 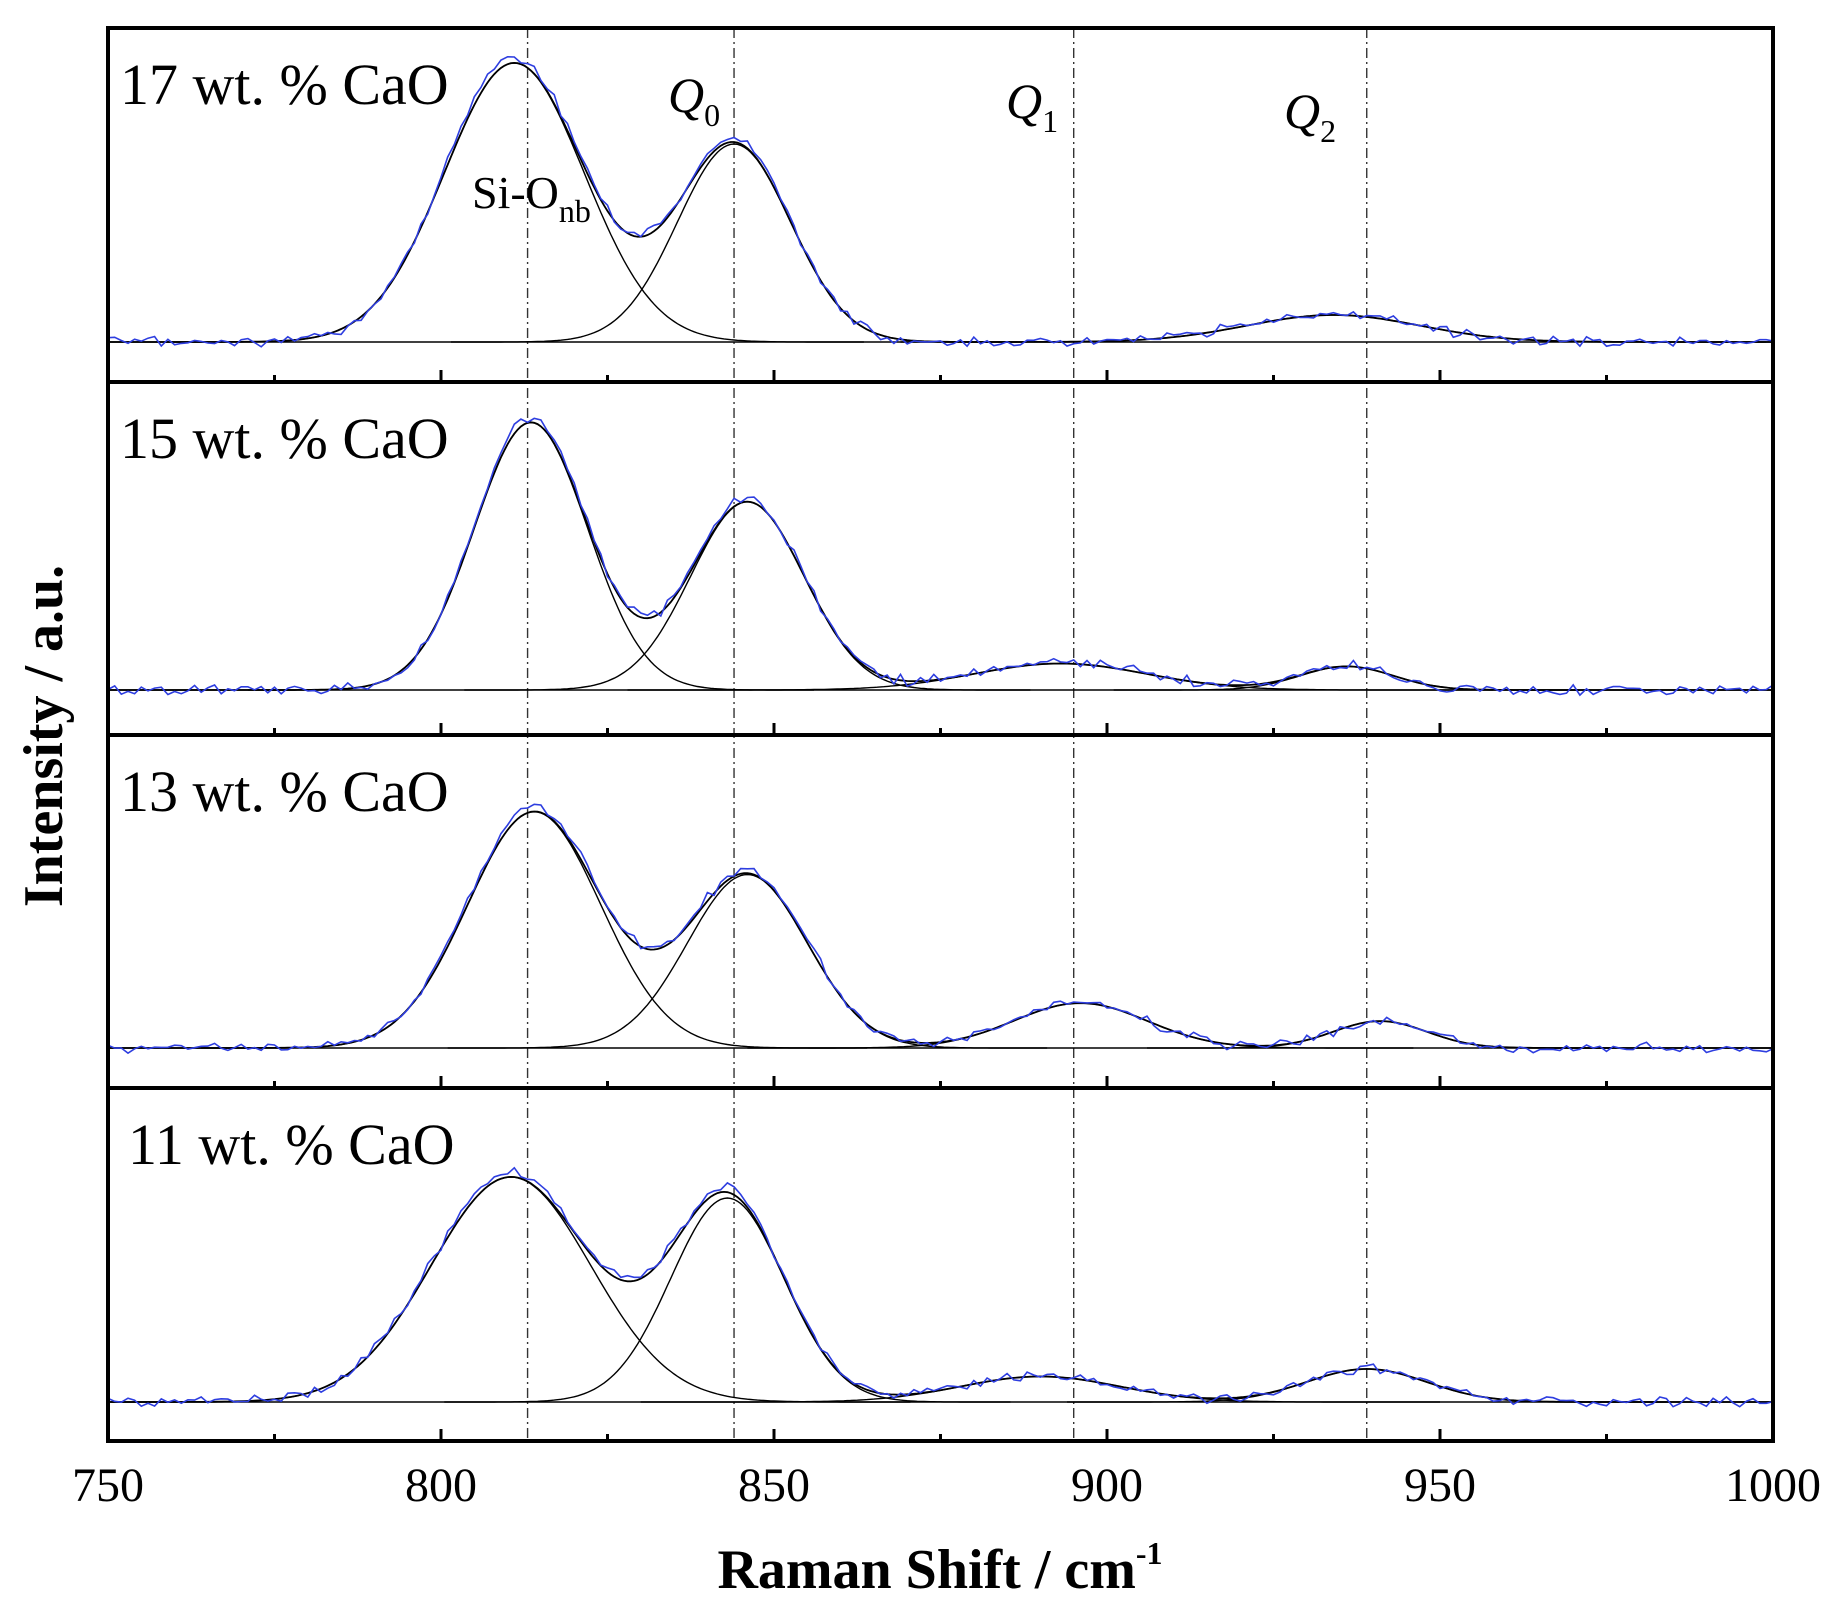 What do you see at coordinates (1310, 116) in the screenshot?
I see `peak-label-3: Q2` at bounding box center [1310, 116].